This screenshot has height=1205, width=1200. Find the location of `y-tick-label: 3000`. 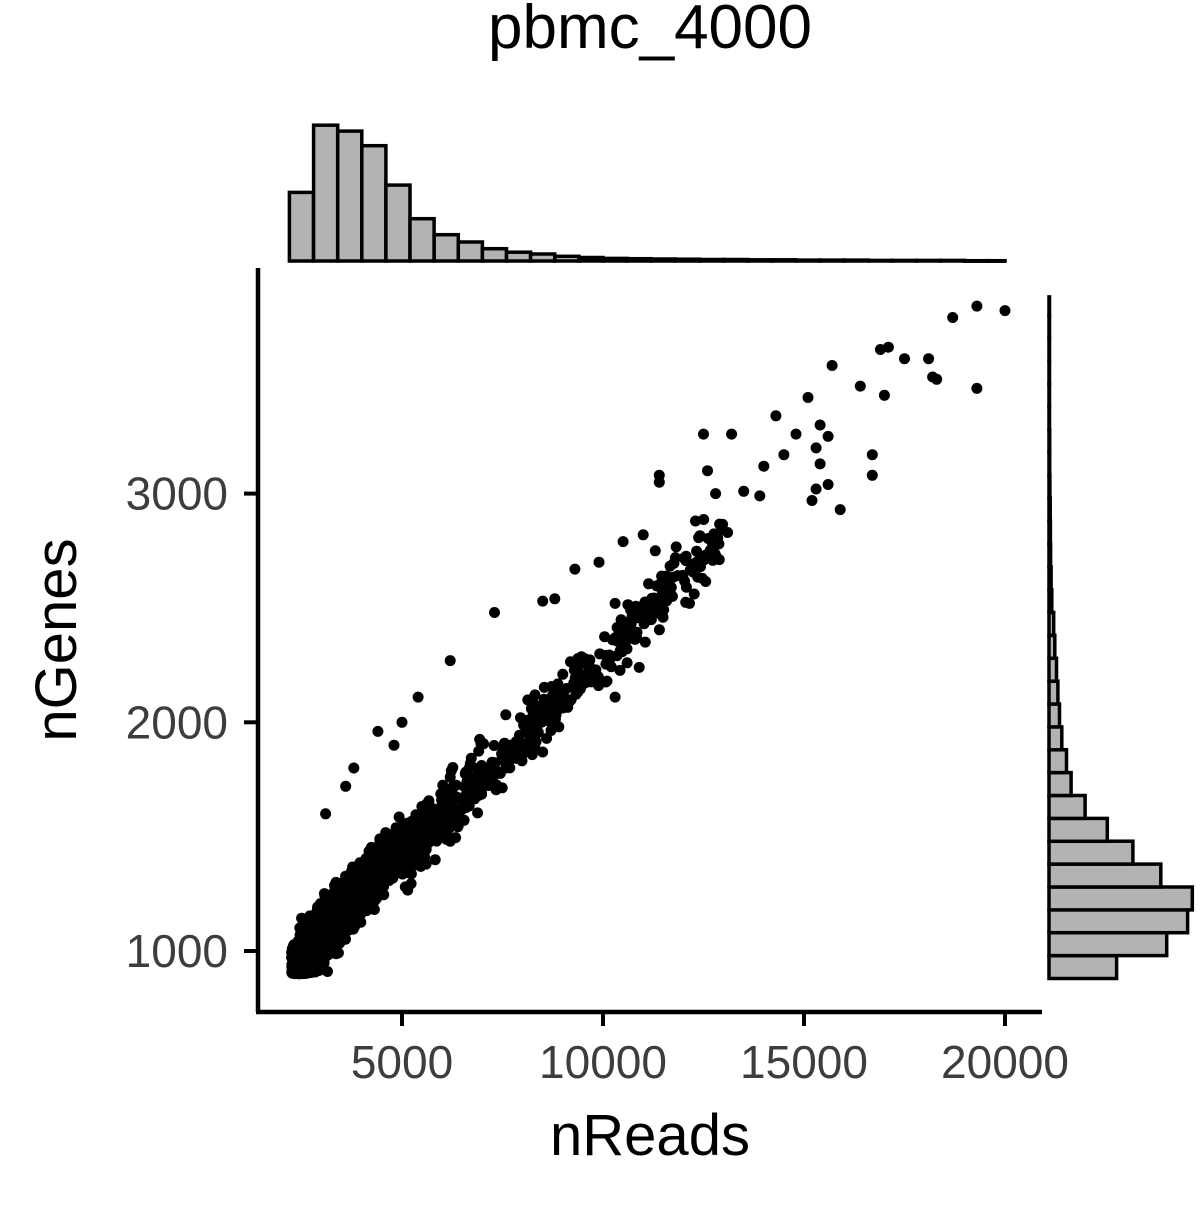

y-tick-label: 3000 is located at coordinates (177, 494).